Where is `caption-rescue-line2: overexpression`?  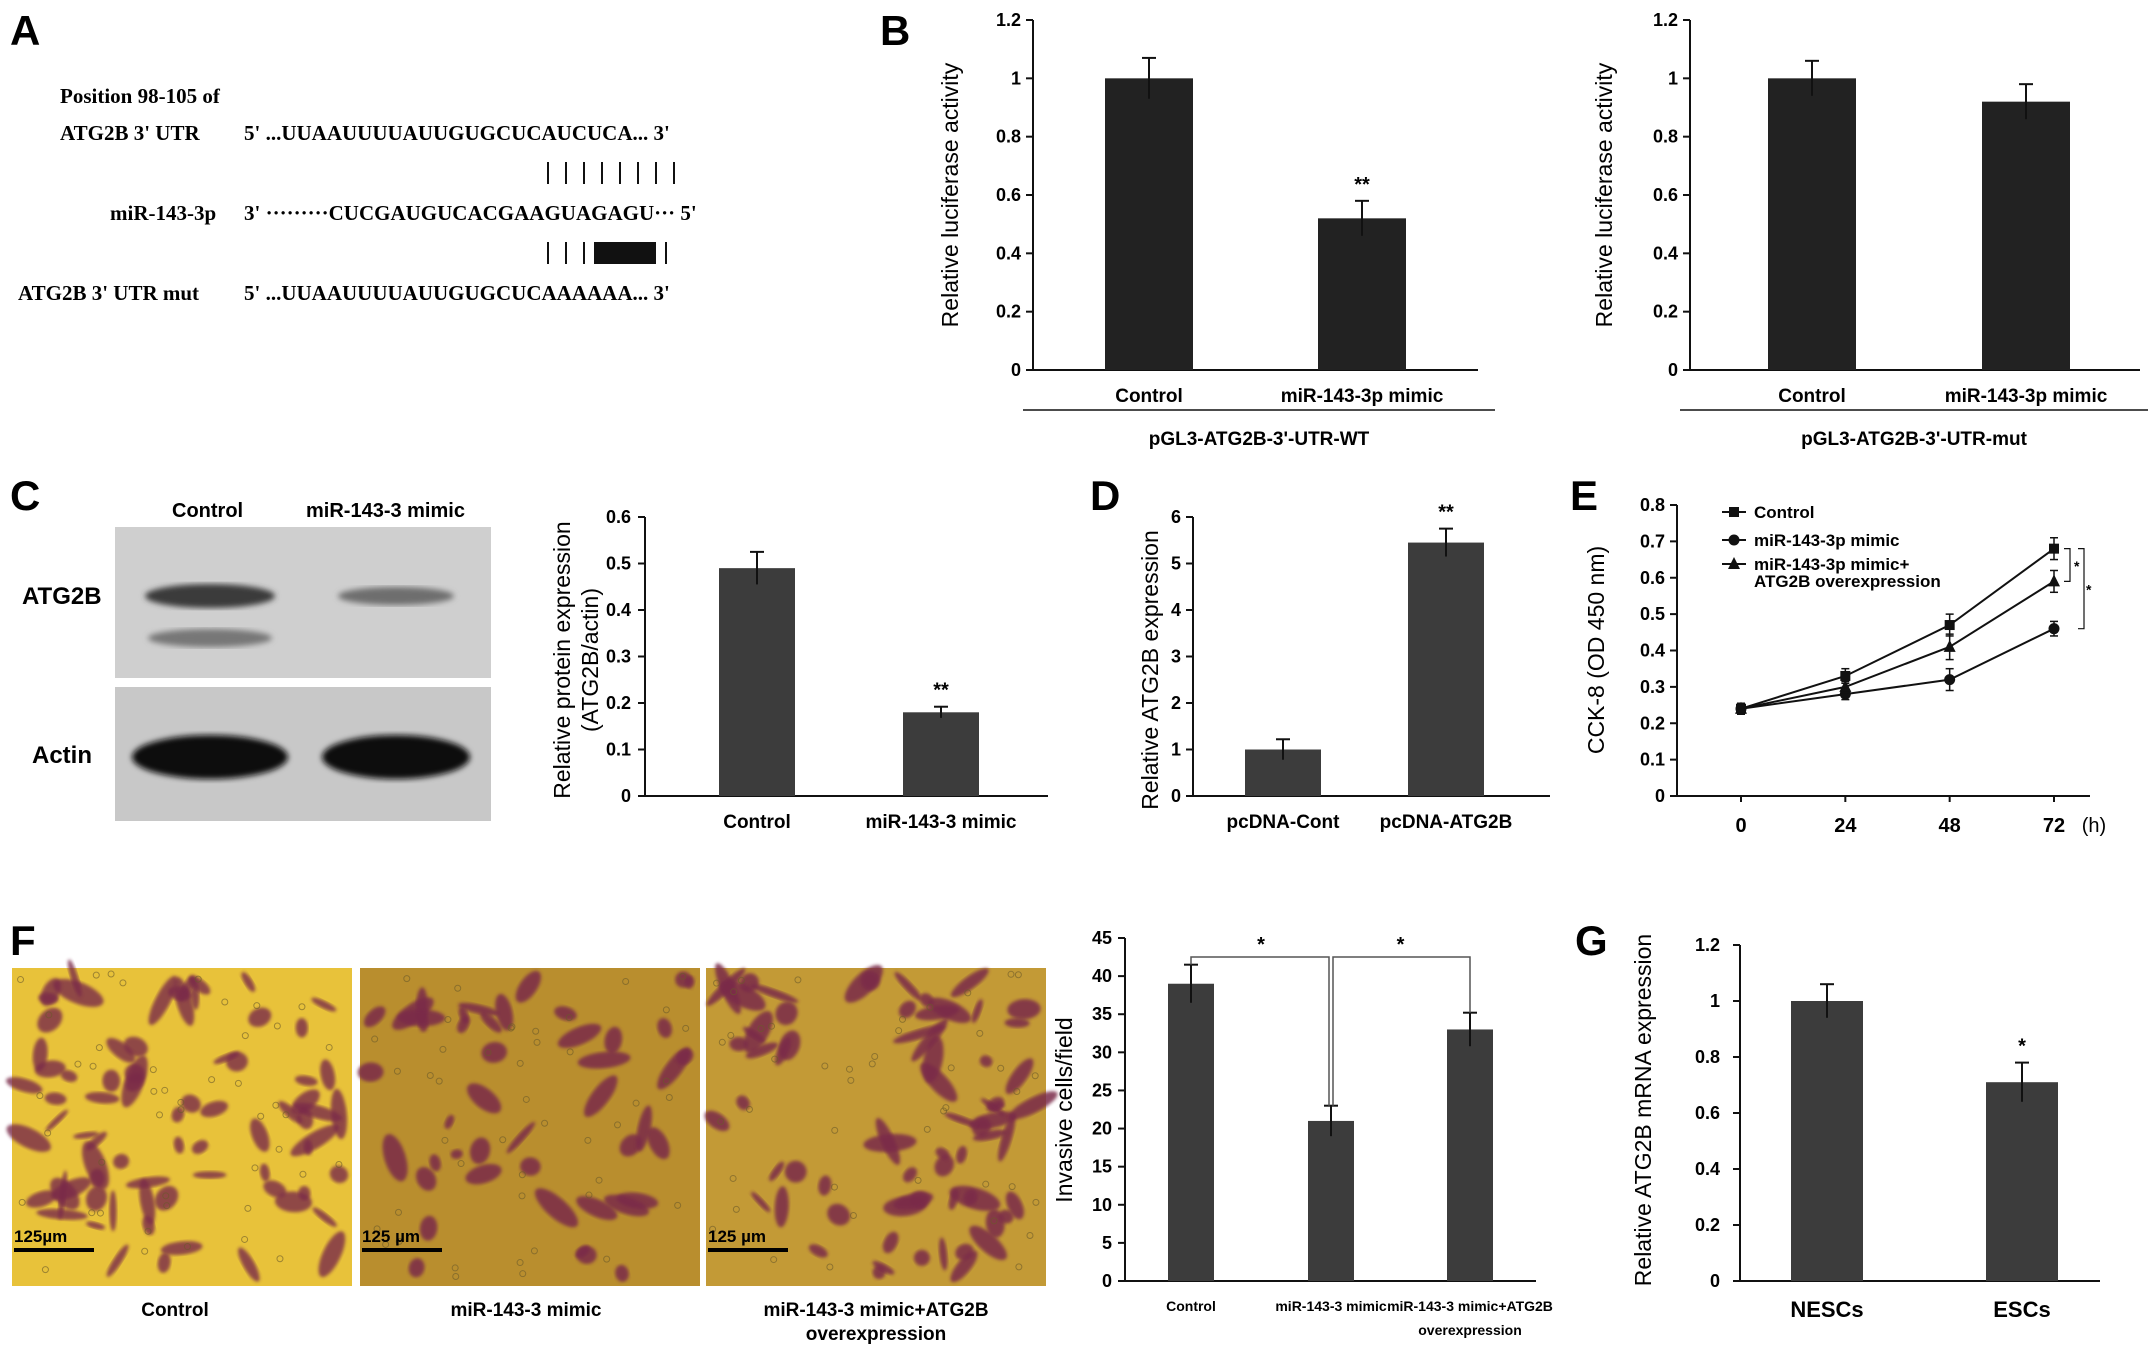 caption-rescue-line2: overexpression is located at coordinates (876, 1334).